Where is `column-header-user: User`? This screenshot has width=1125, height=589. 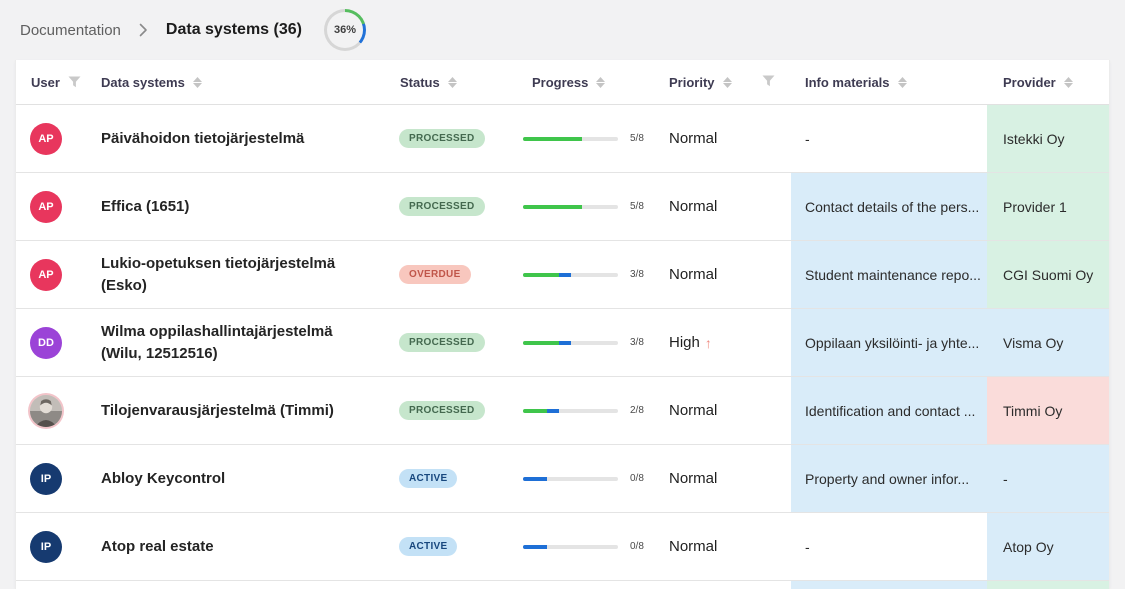
column-header-user: User is located at coordinates (58, 82).